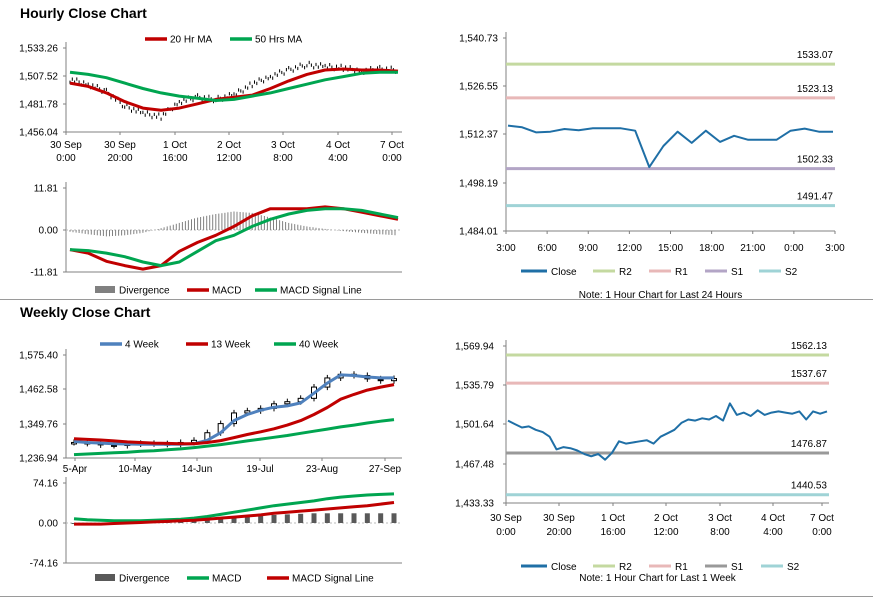 The width and height of the screenshot is (873, 601). What do you see at coordinates (144, 579) in the screenshot?
I see `weekly-macd-legend-label: Divergence` at bounding box center [144, 579].